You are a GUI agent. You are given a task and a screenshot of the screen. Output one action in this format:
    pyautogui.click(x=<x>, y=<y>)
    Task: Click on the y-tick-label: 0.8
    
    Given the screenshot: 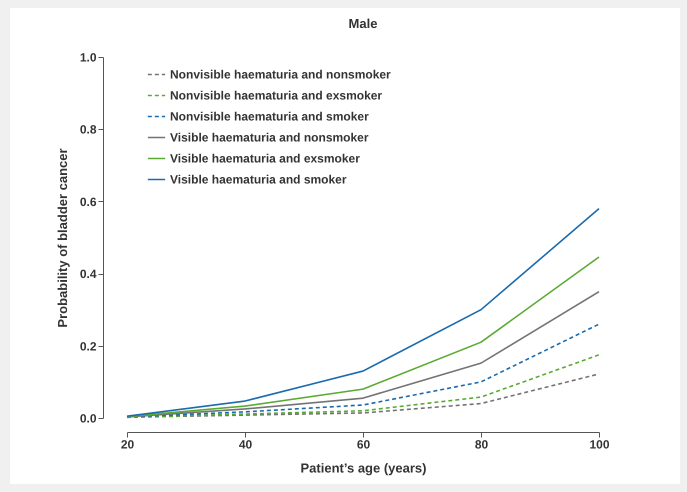 What is the action you would take?
    pyautogui.click(x=88, y=129)
    